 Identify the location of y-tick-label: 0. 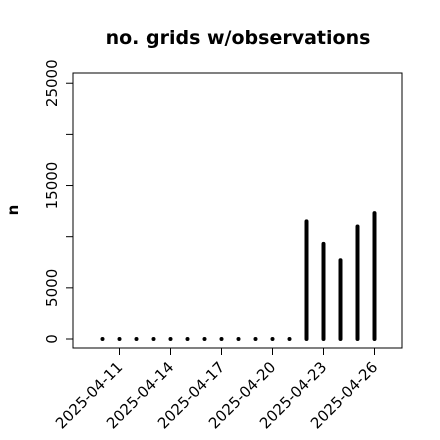
(52, 339).